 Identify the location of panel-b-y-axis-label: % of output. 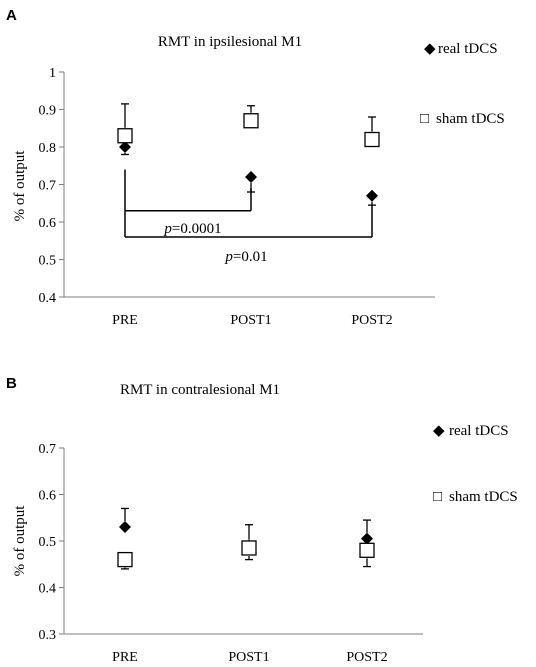
(20, 541).